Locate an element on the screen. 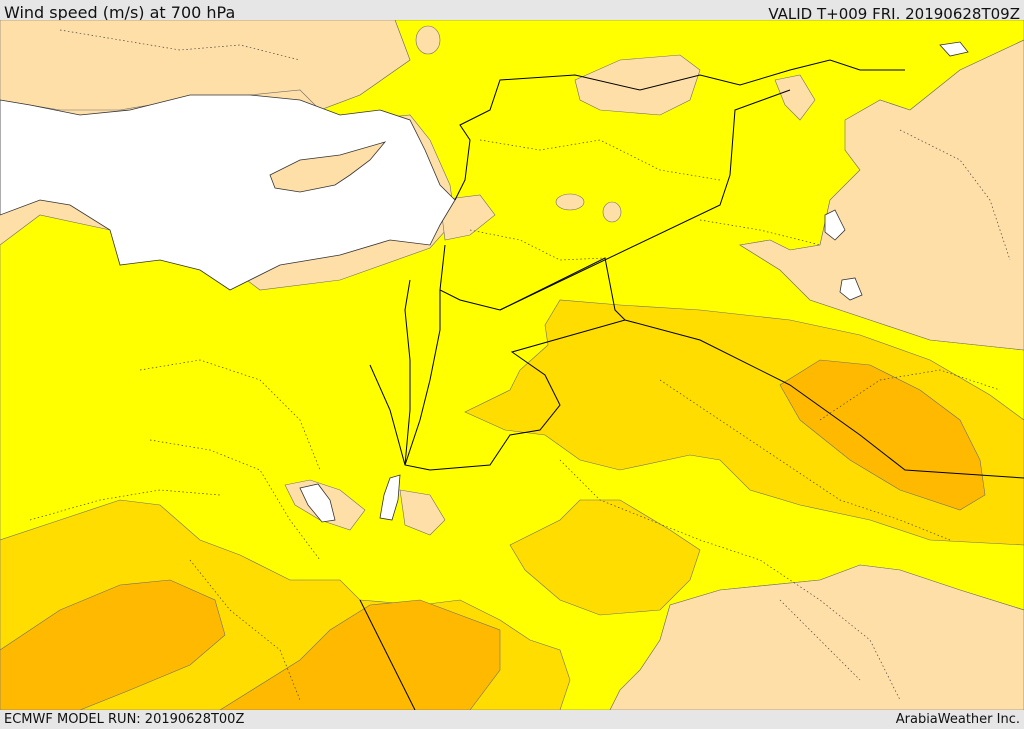  wind-field-level-3-southwest is located at coordinates (113, 644).